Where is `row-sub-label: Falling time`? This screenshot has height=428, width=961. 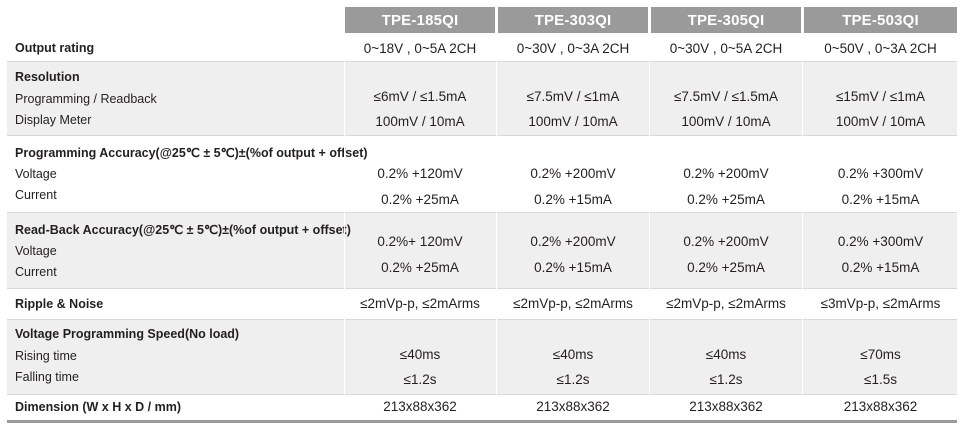 row-sub-label: Falling time is located at coordinates (47, 377).